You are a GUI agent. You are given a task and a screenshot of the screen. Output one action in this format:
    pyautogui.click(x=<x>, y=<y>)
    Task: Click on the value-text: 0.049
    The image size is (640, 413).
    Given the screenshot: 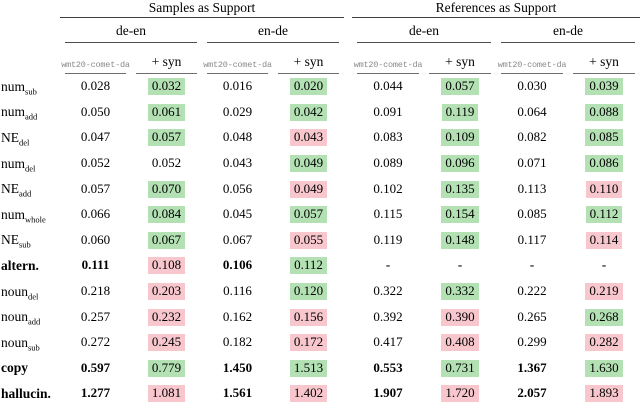 What is the action you would take?
    pyautogui.click(x=308, y=164)
    